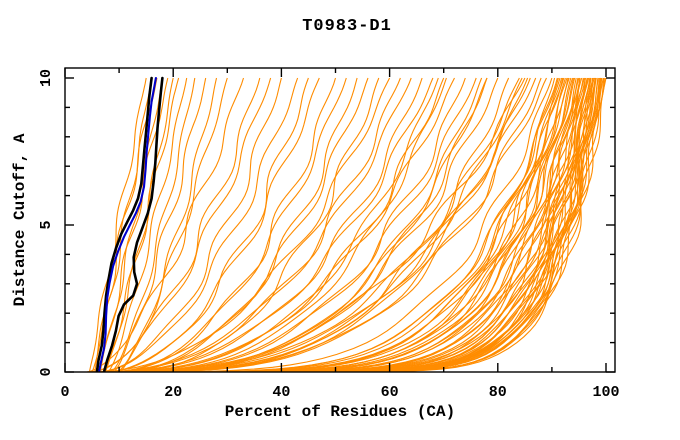 This screenshot has height=440, width=680. I want to click on x-tick-label: 40, so click(281, 392).